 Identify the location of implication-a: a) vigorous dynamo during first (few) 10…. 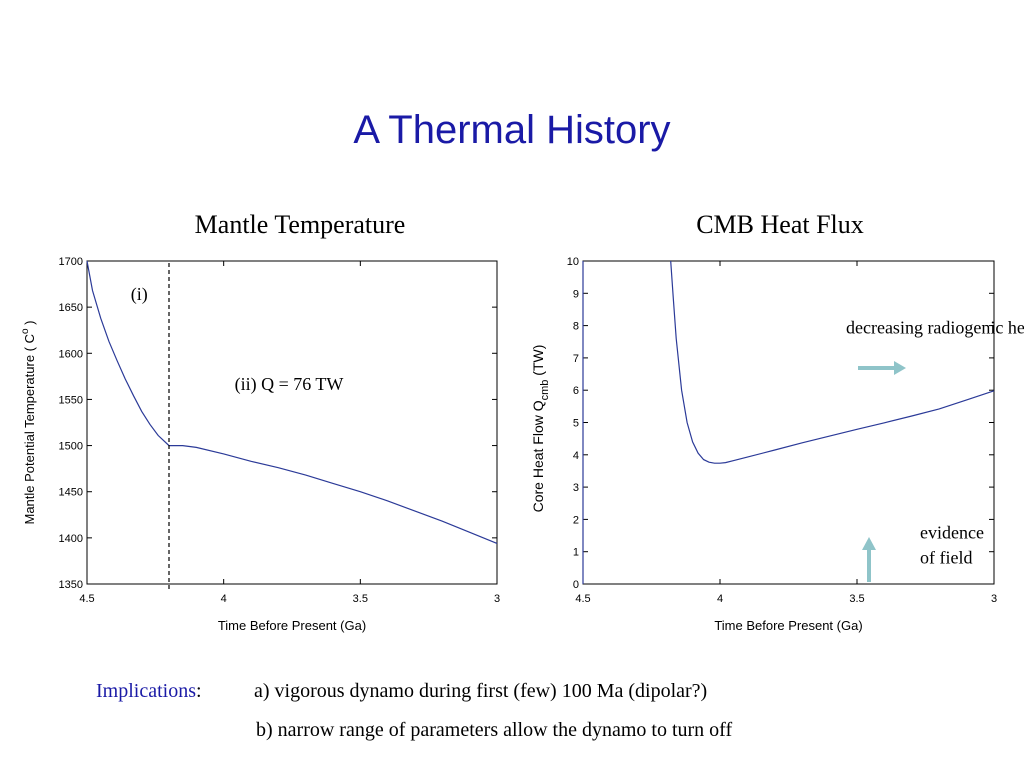
(481, 691).